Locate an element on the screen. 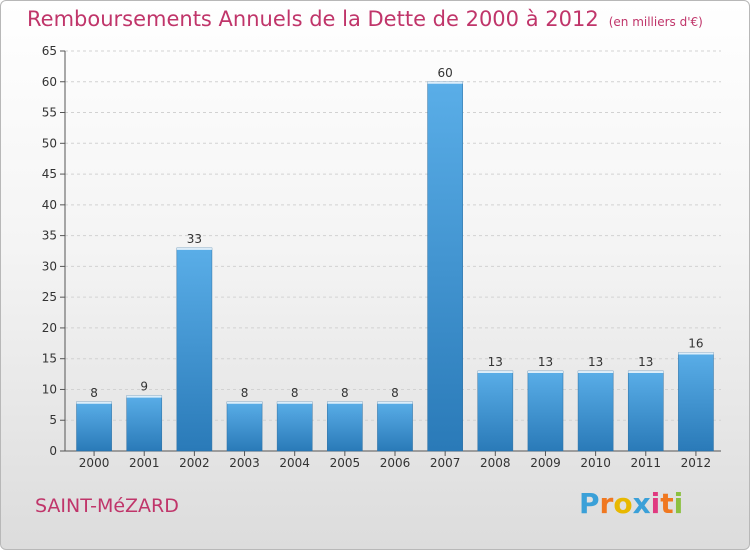 Image resolution: width=750 pixels, height=550 pixels. bar-2002 is located at coordinates (194, 349).